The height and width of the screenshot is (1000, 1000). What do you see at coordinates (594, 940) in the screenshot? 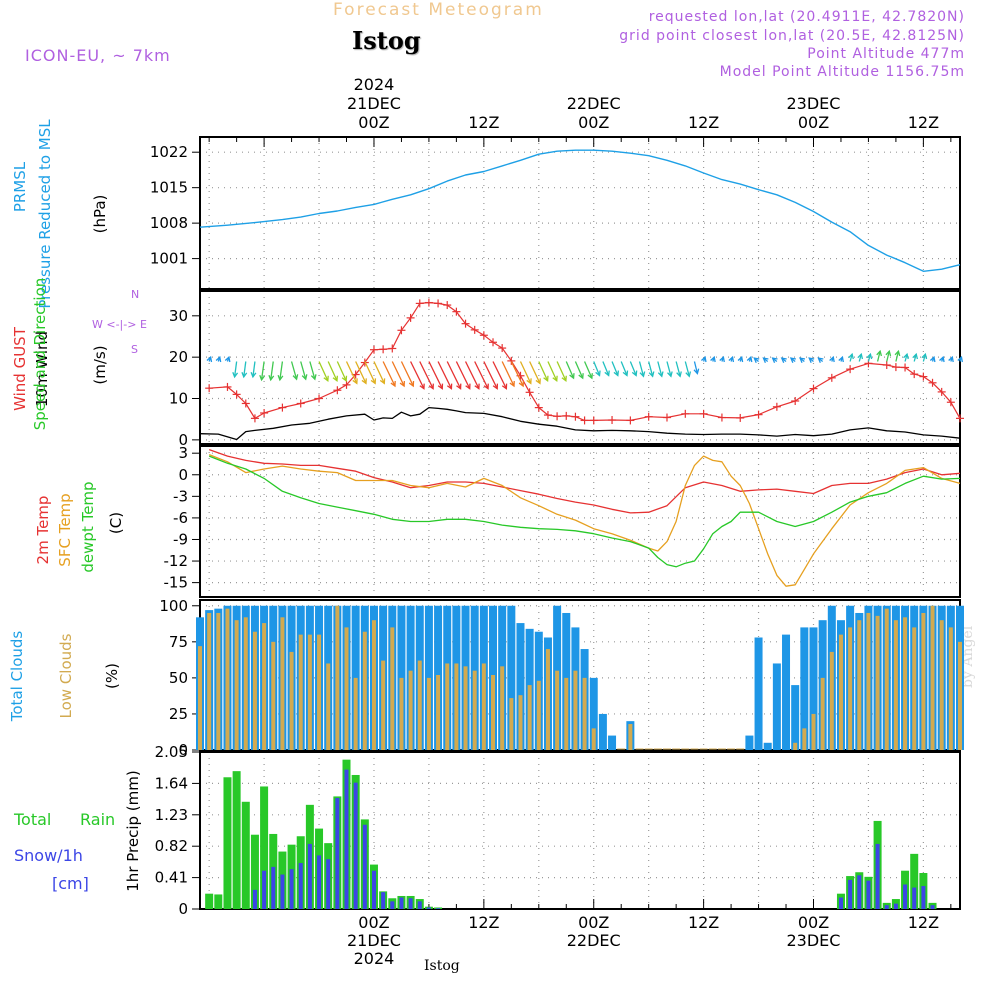
I see `time-label-bottom: 22DEC` at bounding box center [594, 940].